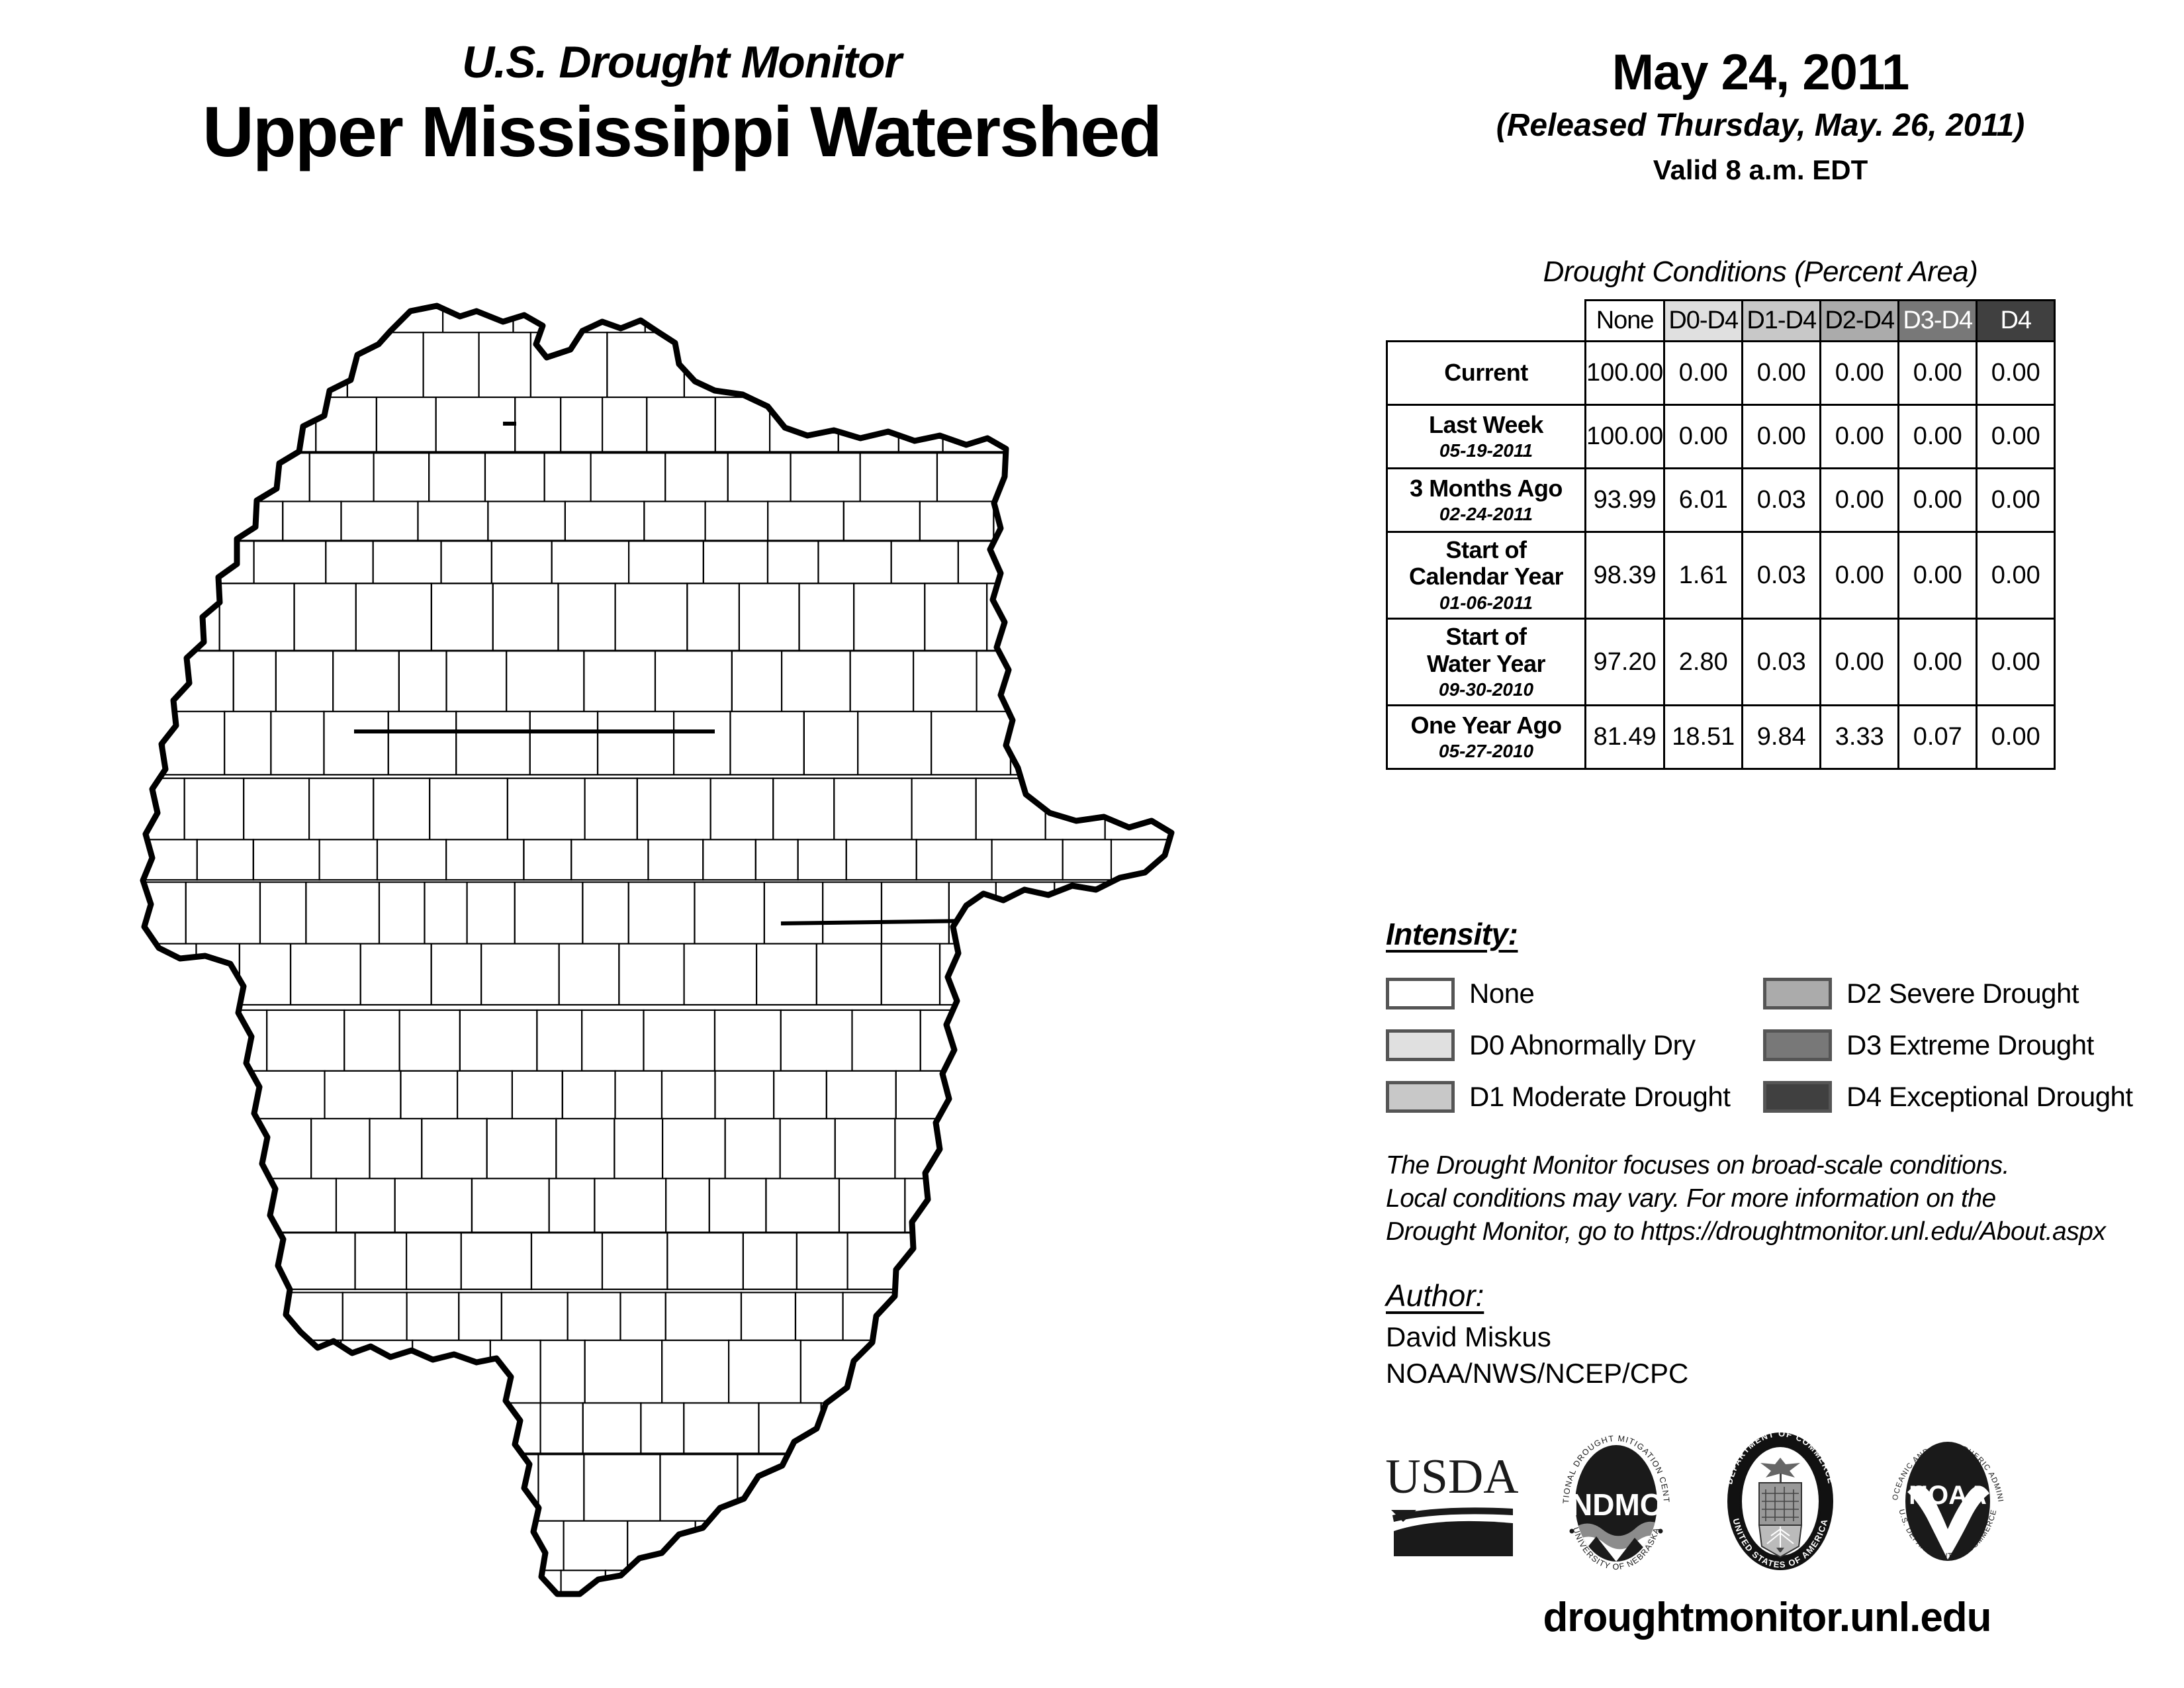 The height and width of the screenshot is (1688, 2184). I want to click on cell-4-d4: 0.00, so click(2016, 662).